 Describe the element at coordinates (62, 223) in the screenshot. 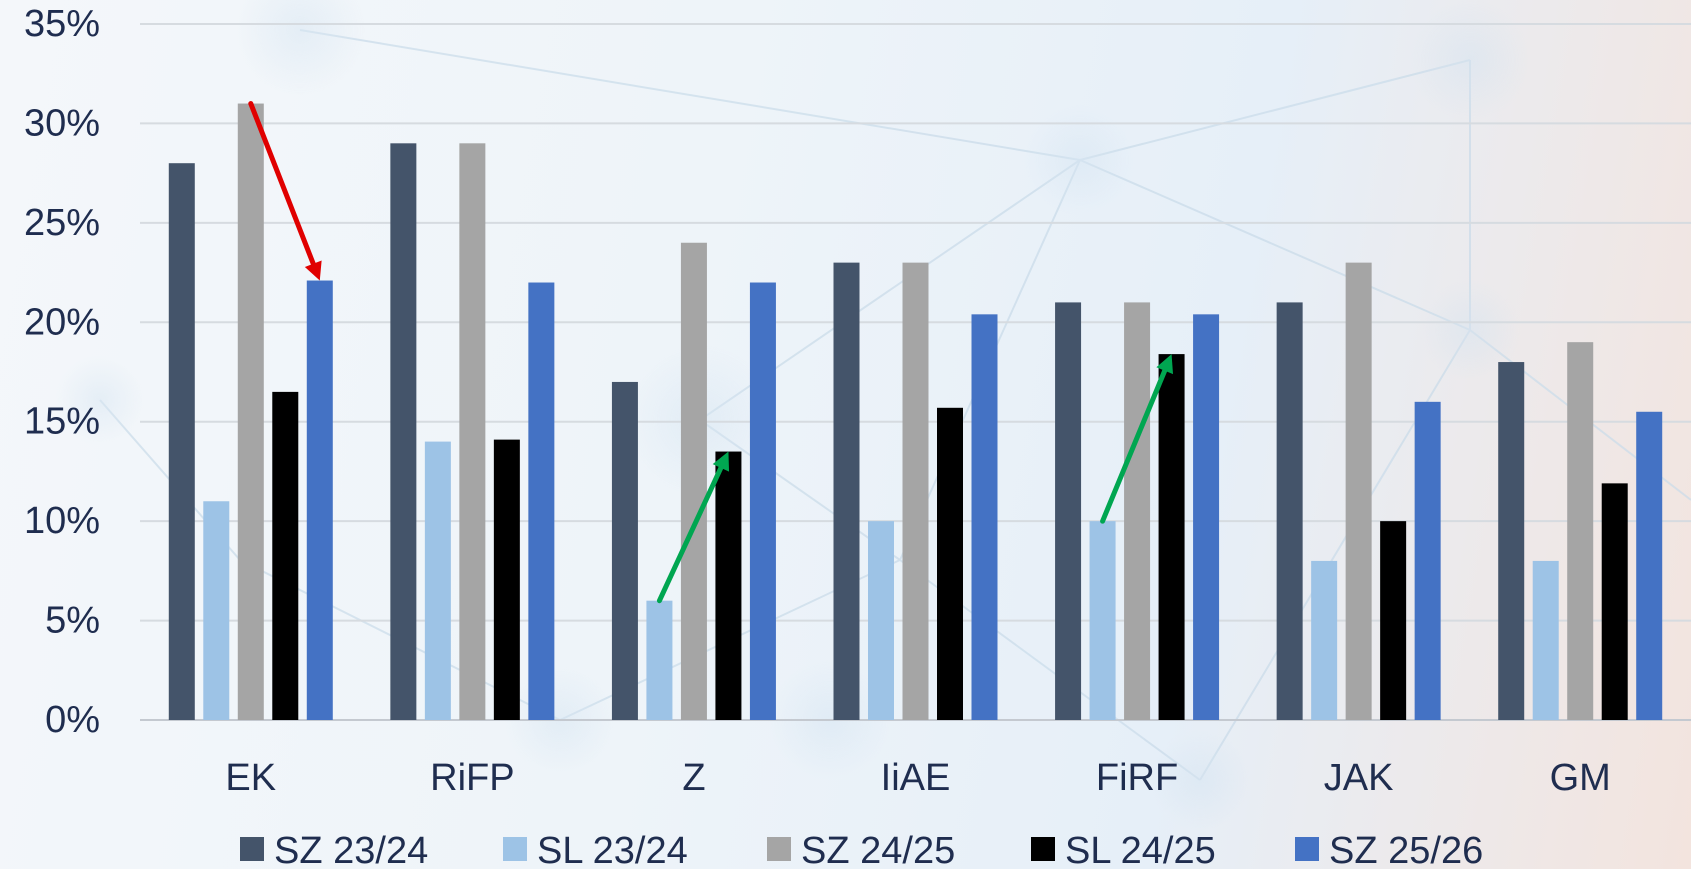

I see `y-tick-label: 25%` at that location.